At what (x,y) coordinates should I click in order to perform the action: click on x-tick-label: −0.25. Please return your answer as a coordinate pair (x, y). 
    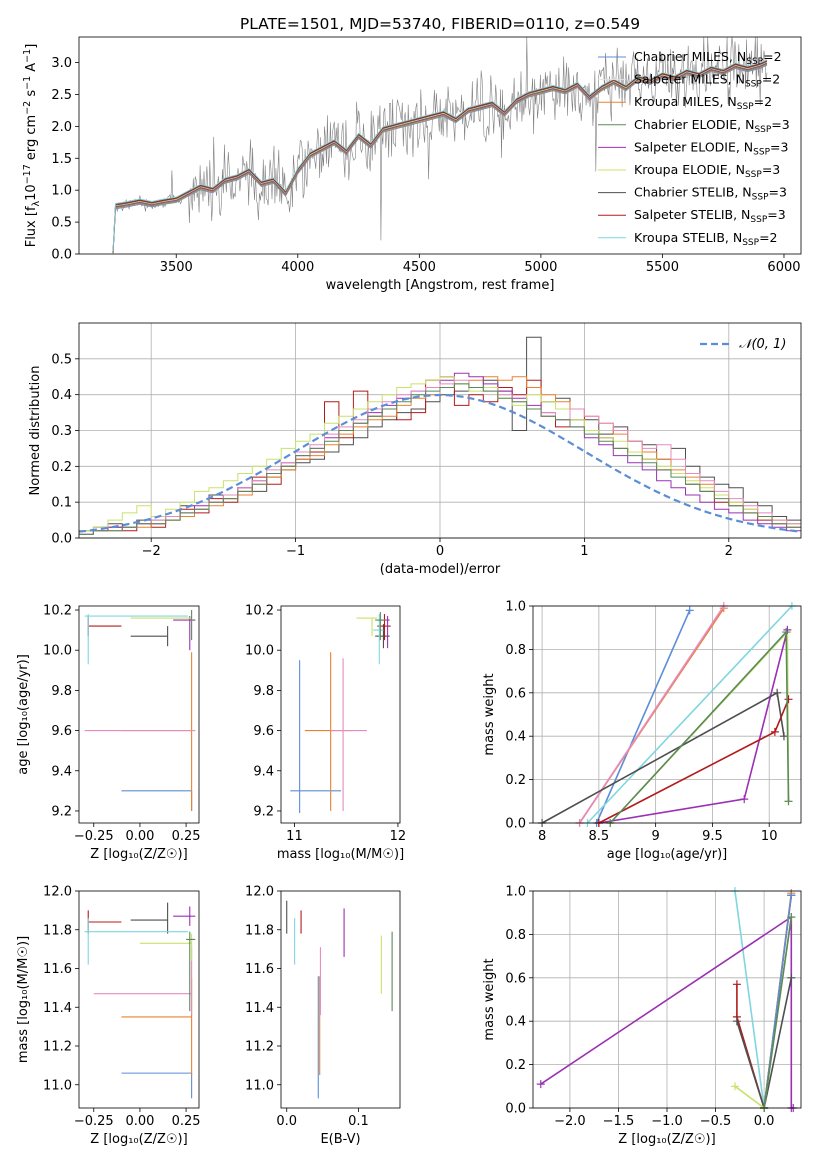
    Looking at the image, I should click on (94, 836).